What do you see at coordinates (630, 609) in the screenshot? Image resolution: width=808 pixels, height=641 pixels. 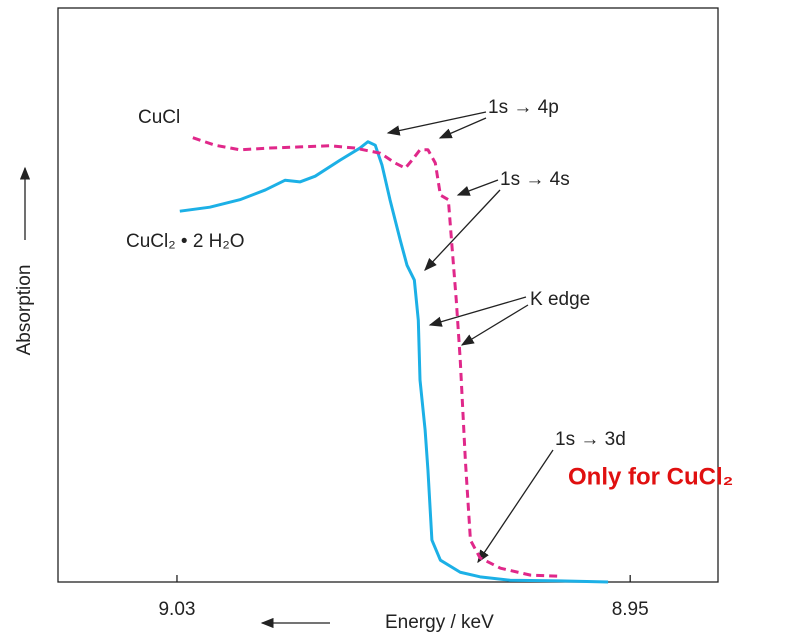 I see `x-tick-label: 8.95` at bounding box center [630, 609].